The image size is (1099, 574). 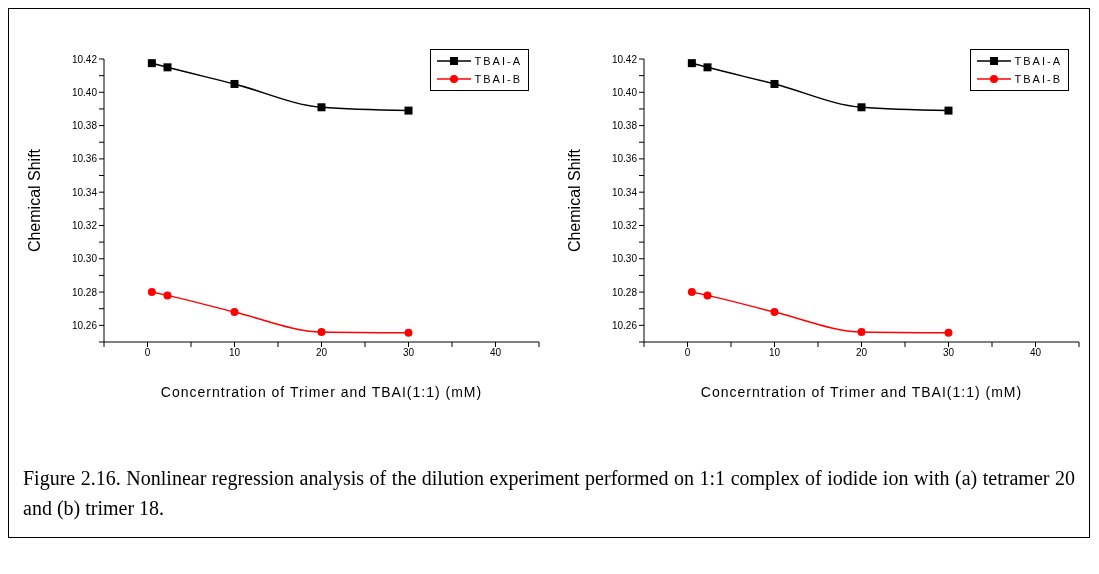 What do you see at coordinates (549, 494) in the screenshot?
I see `caption: Figure 2.16. Nonlinear regression analysis of the dilution experiment performed on 1:1 complex of iodide ion with (a) tetramer 20 and (b) trimer 18.` at bounding box center [549, 494].